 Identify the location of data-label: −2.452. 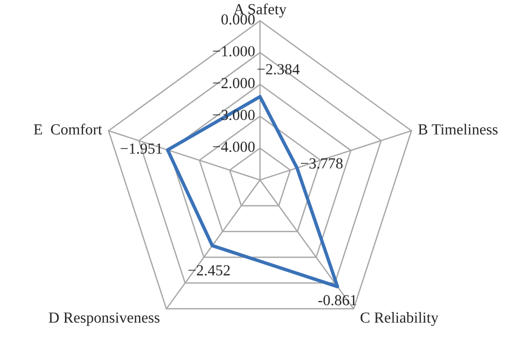
(209, 270).